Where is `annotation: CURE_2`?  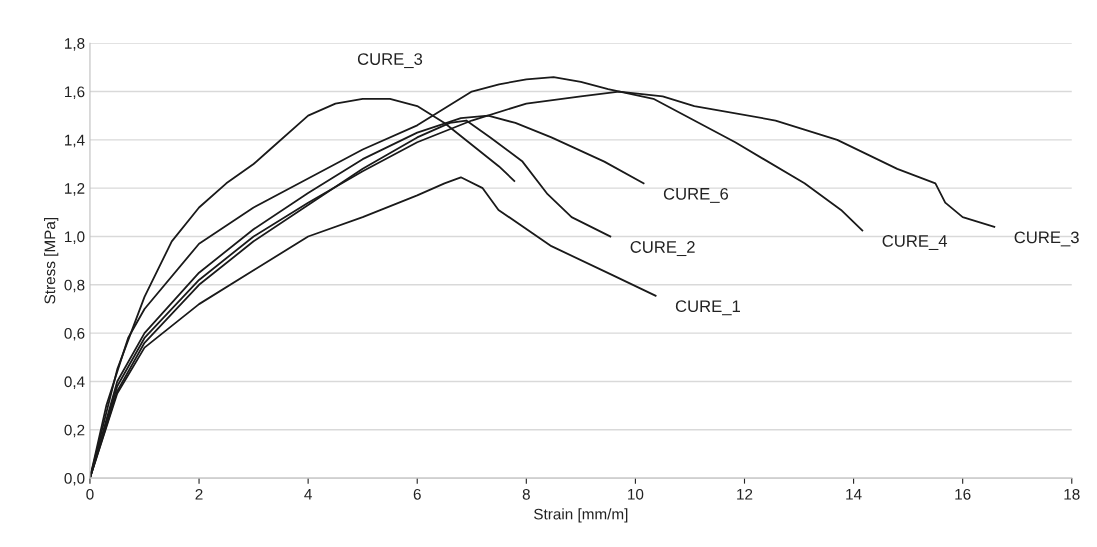 annotation: CURE_2 is located at coordinates (662, 249).